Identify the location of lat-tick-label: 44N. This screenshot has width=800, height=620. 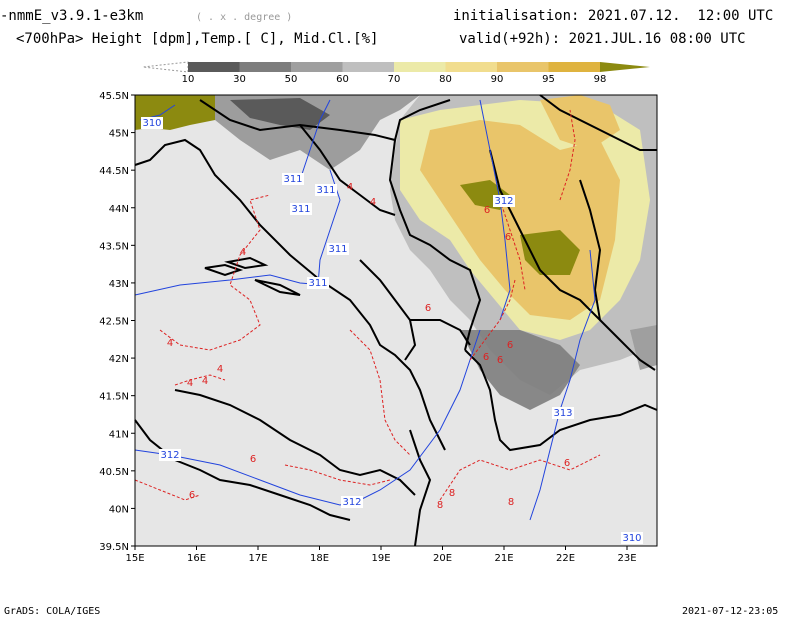
(119, 209).